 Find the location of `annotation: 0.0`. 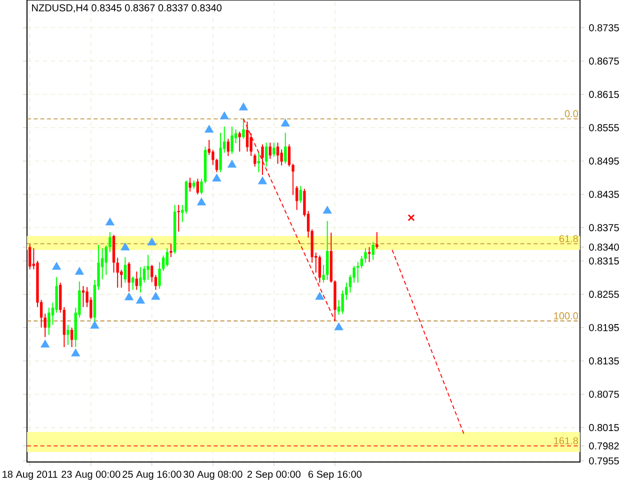

annotation: 0.0 is located at coordinates (571, 114).